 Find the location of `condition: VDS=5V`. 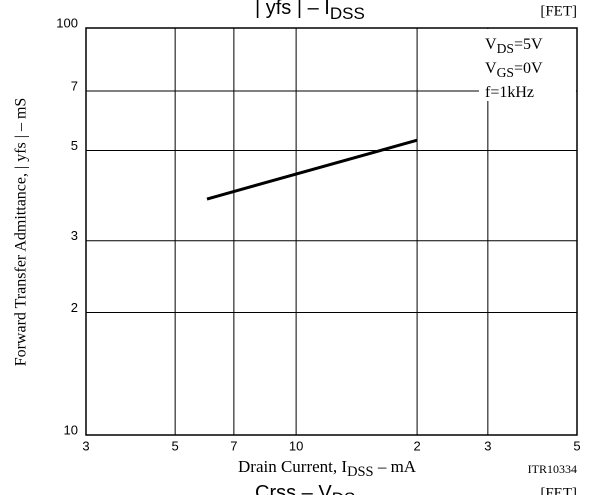

condition: VDS=5V is located at coordinates (514, 46).